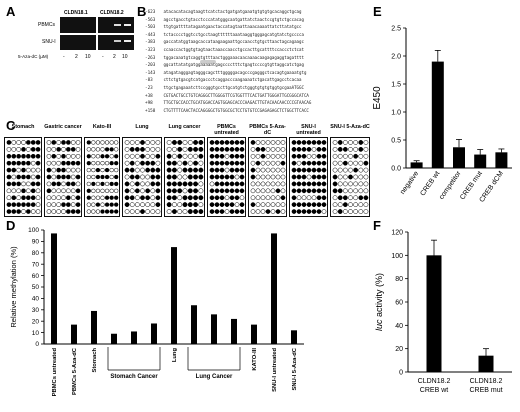  I want to click on panel-f-letter: F, so click(377, 225).